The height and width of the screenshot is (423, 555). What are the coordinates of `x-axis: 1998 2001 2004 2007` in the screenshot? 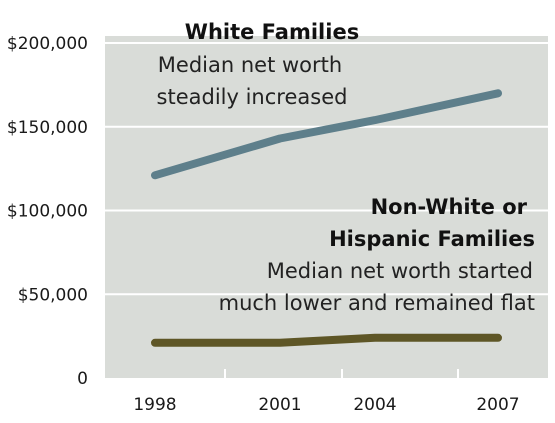 It's located at (326, 405).